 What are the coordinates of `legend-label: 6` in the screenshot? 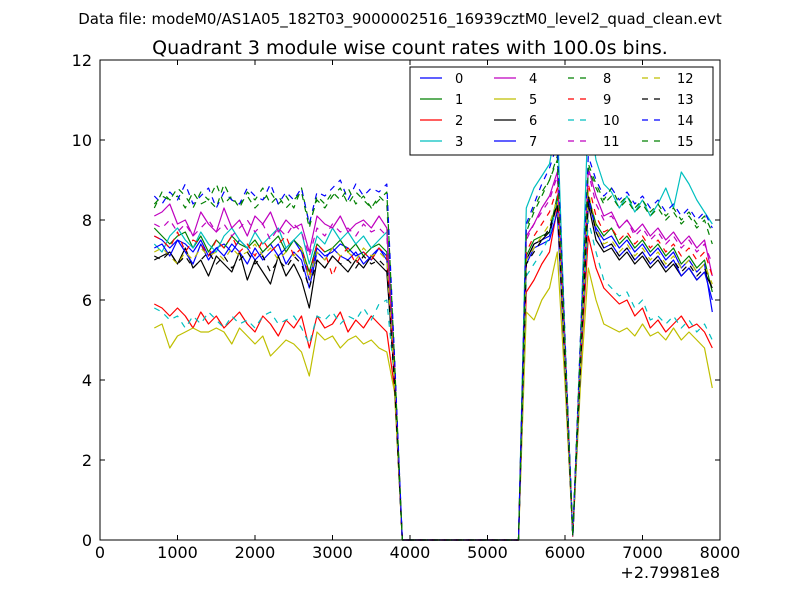 It's located at (533, 121).